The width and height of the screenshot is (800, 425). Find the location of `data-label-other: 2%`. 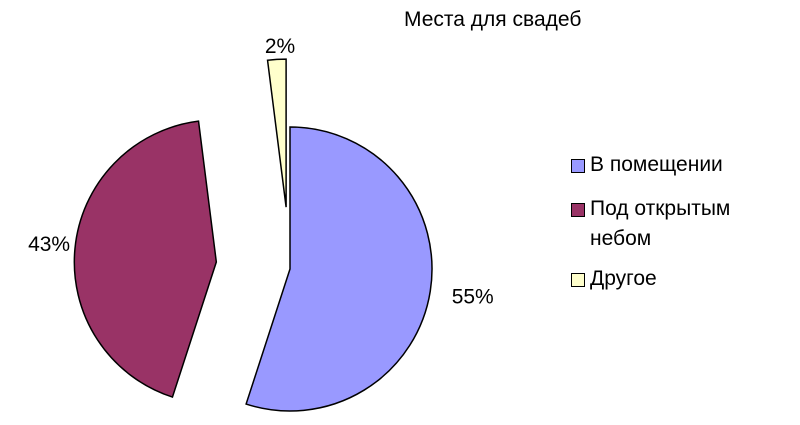

data-label-other: 2% is located at coordinates (280, 46).